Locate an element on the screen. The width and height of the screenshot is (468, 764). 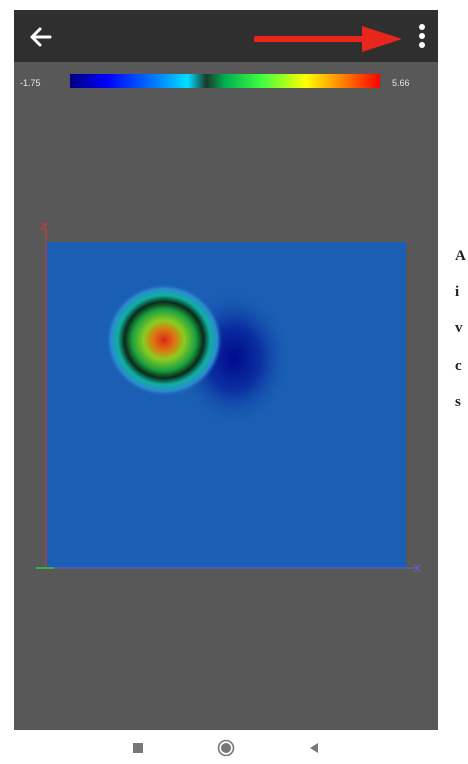
more-vertical-icon is located at coordinates (422, 36).